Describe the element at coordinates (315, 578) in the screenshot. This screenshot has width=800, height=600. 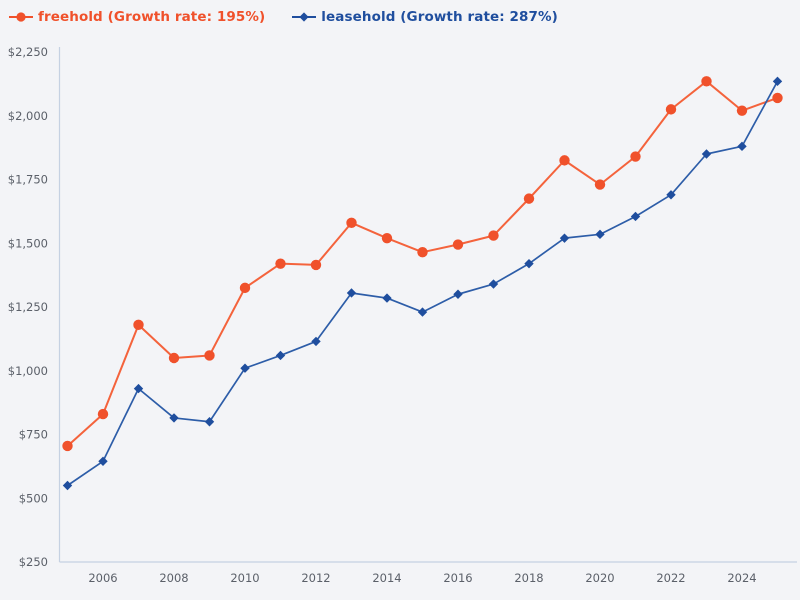
I see `x-tick-label: 2012` at that location.